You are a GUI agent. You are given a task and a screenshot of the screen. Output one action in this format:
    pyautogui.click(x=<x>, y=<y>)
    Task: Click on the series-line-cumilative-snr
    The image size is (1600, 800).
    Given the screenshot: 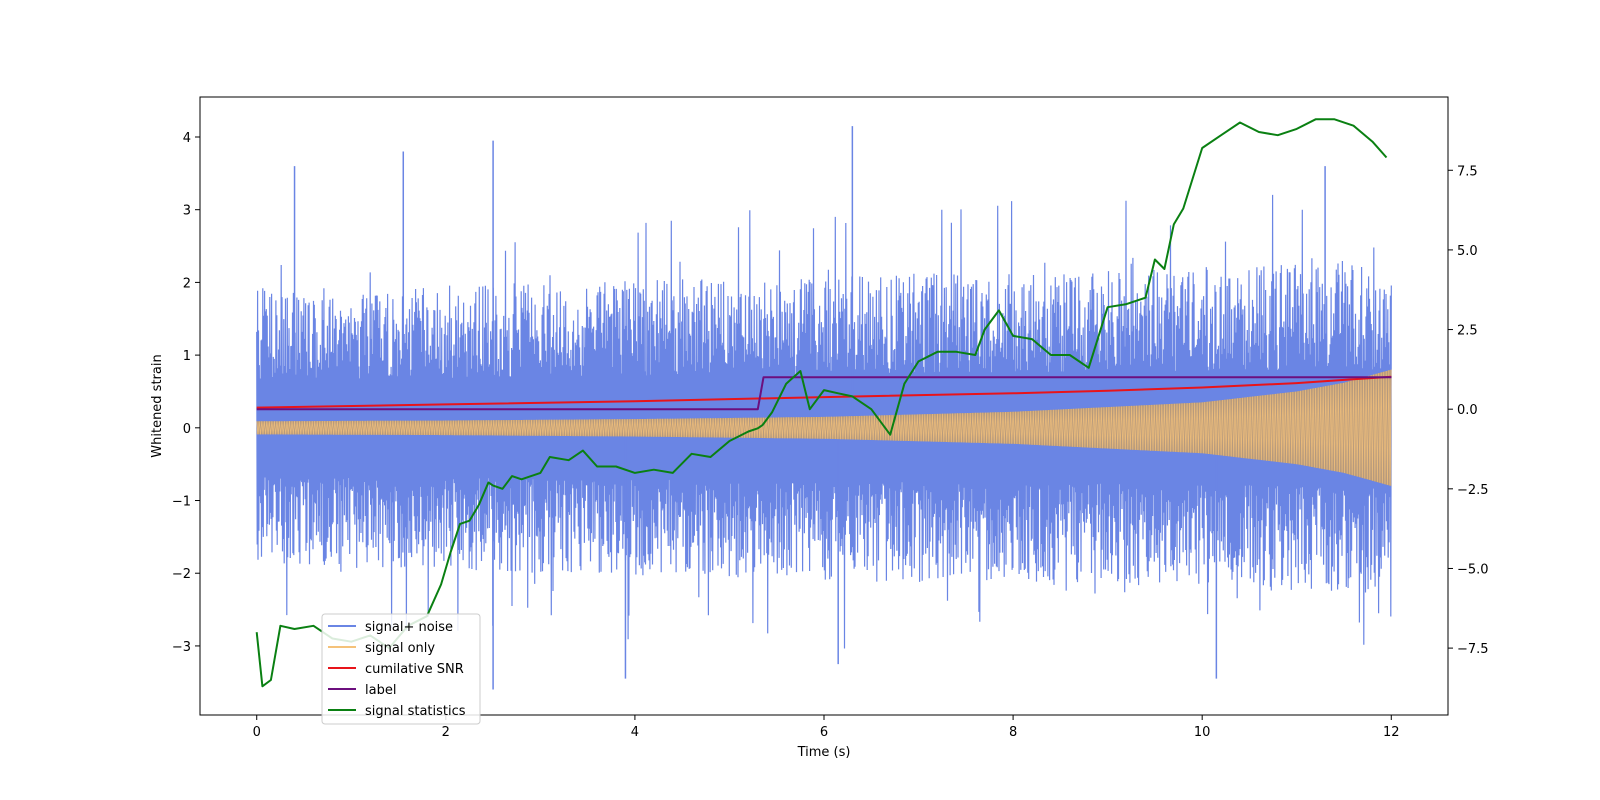 What is the action you would take?
    pyautogui.click(x=824, y=392)
    